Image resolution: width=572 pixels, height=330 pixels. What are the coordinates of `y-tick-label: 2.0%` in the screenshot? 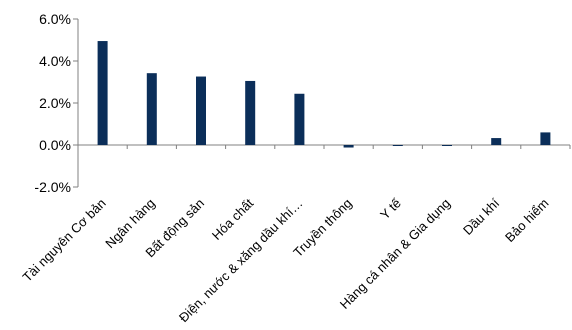 It's located at (55, 103).